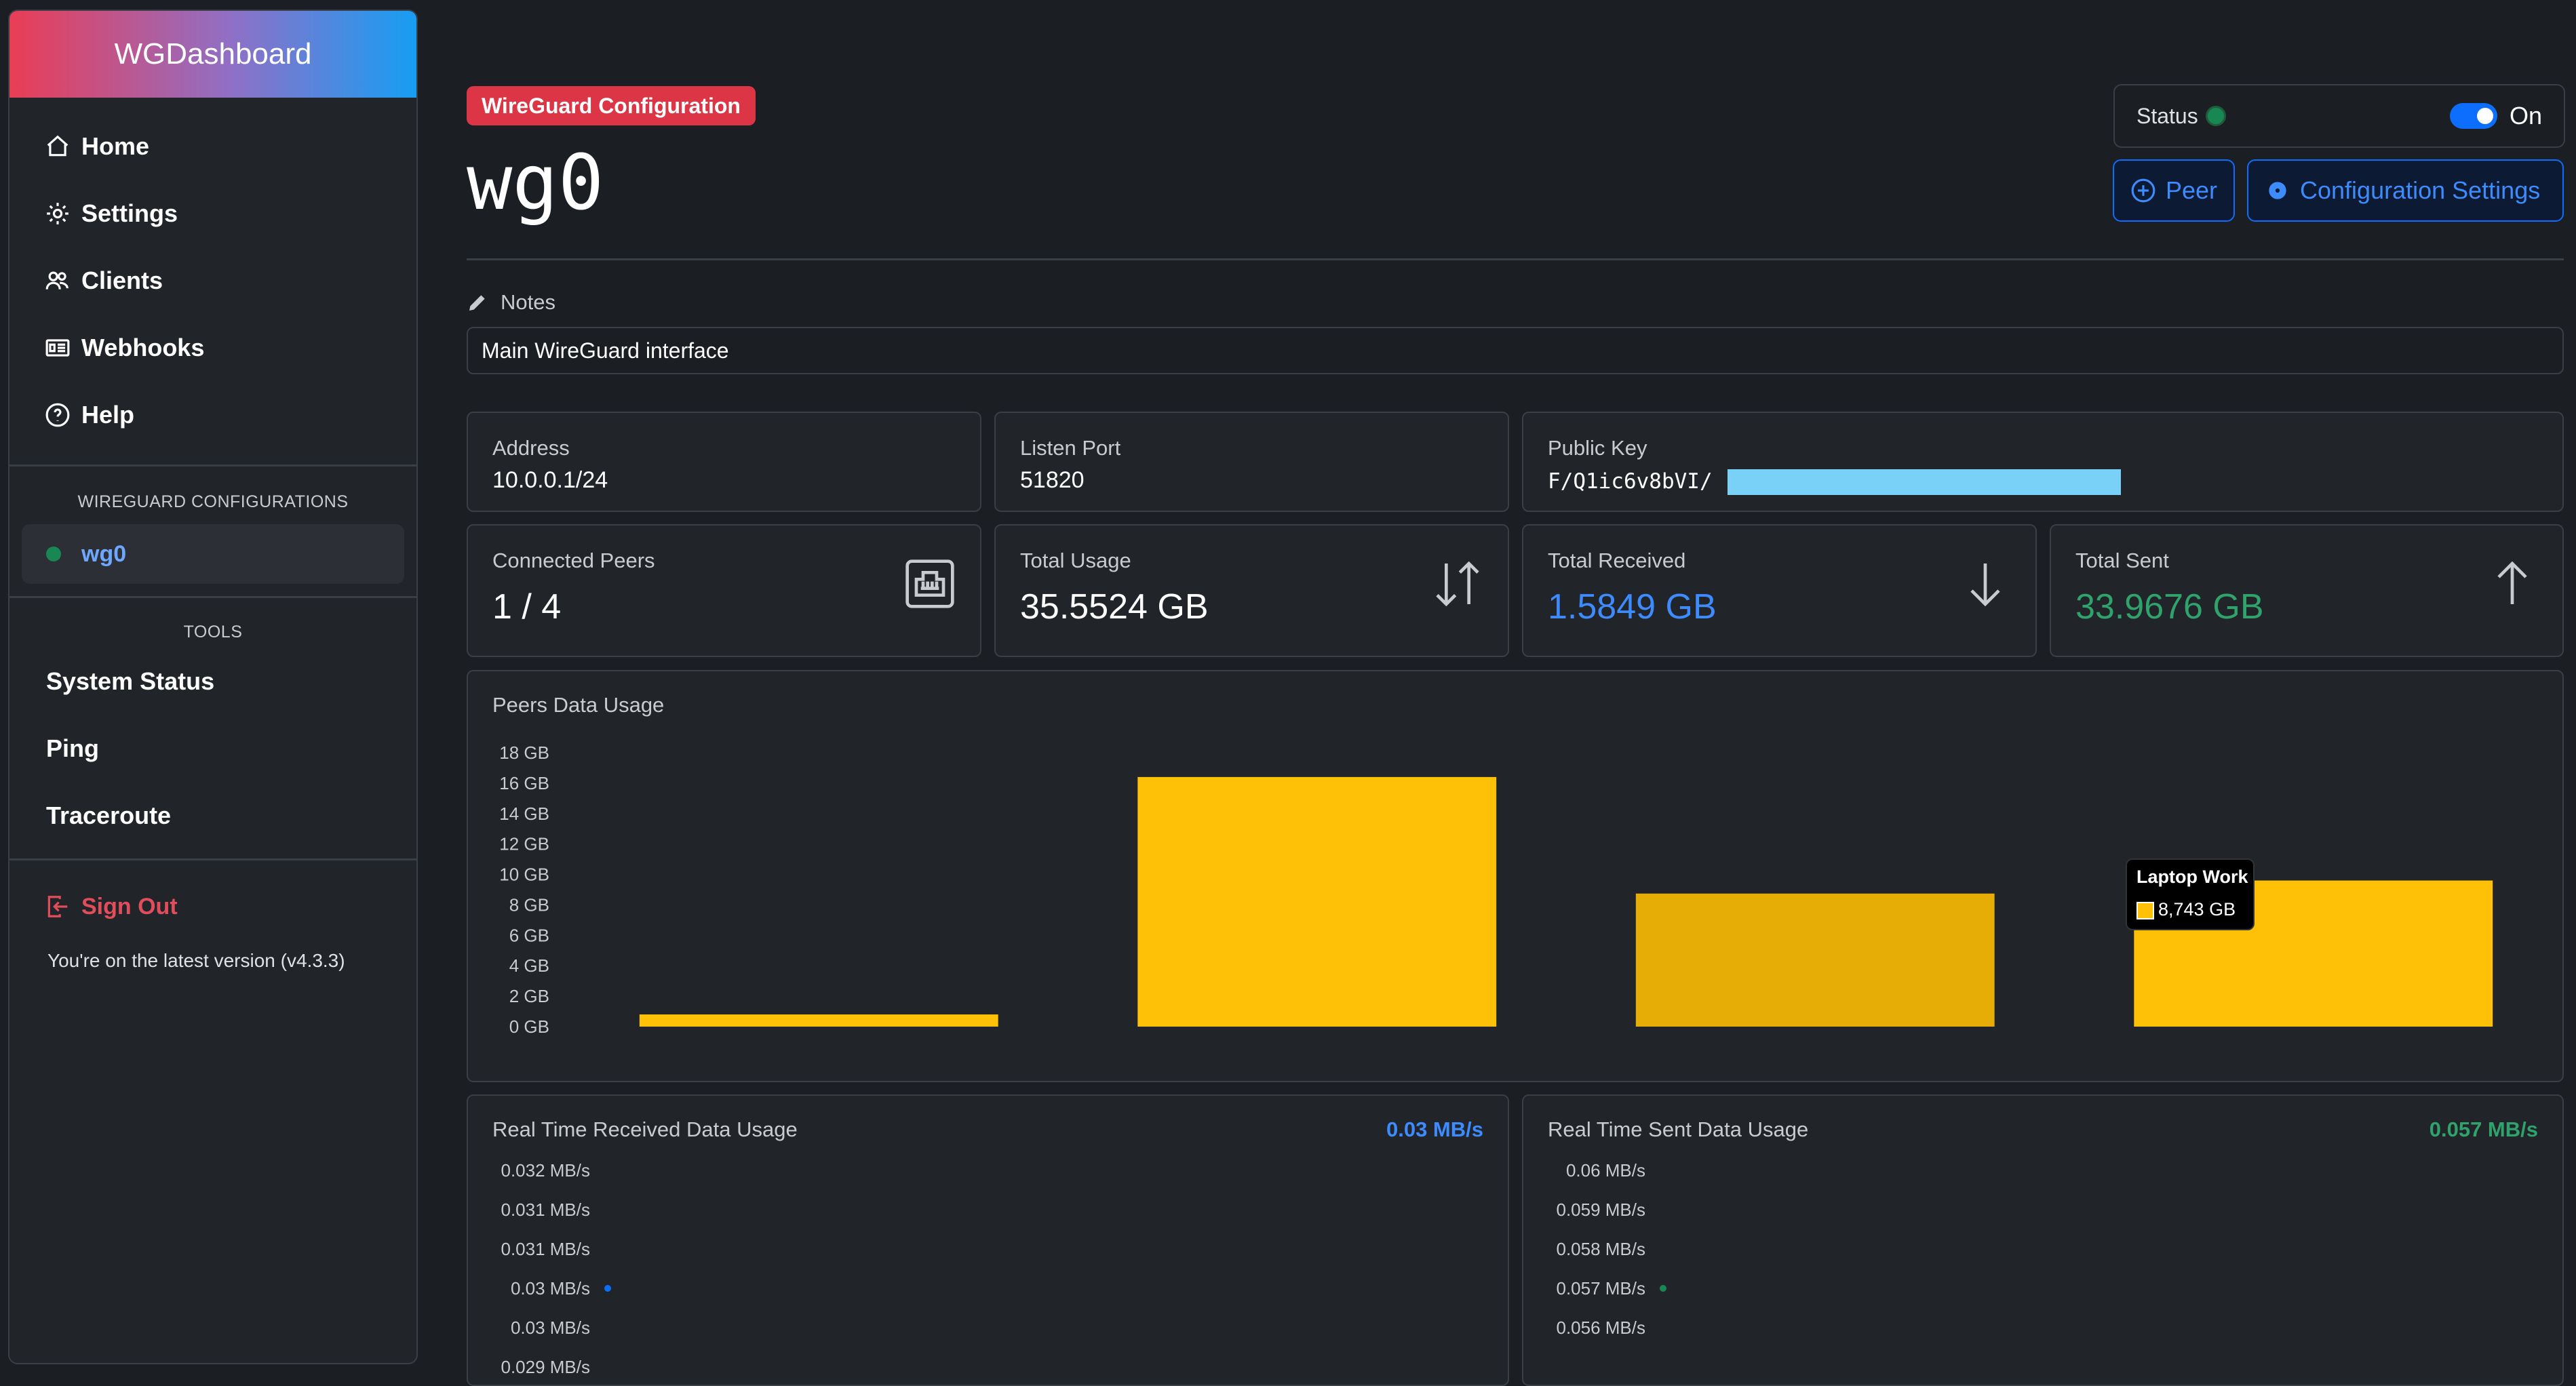 Image resolution: width=2576 pixels, height=1386 pixels. I want to click on y-tick-label: 14 GB, so click(524, 814).